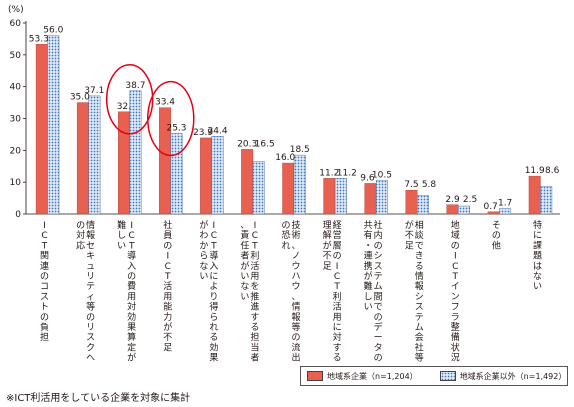 The width and height of the screenshot is (574, 407). What do you see at coordinates (434, 376) in the screenshot?
I see `legend: 地域系企業（n=1,204） 地域系企業以外（n=1,492）` at bounding box center [434, 376].